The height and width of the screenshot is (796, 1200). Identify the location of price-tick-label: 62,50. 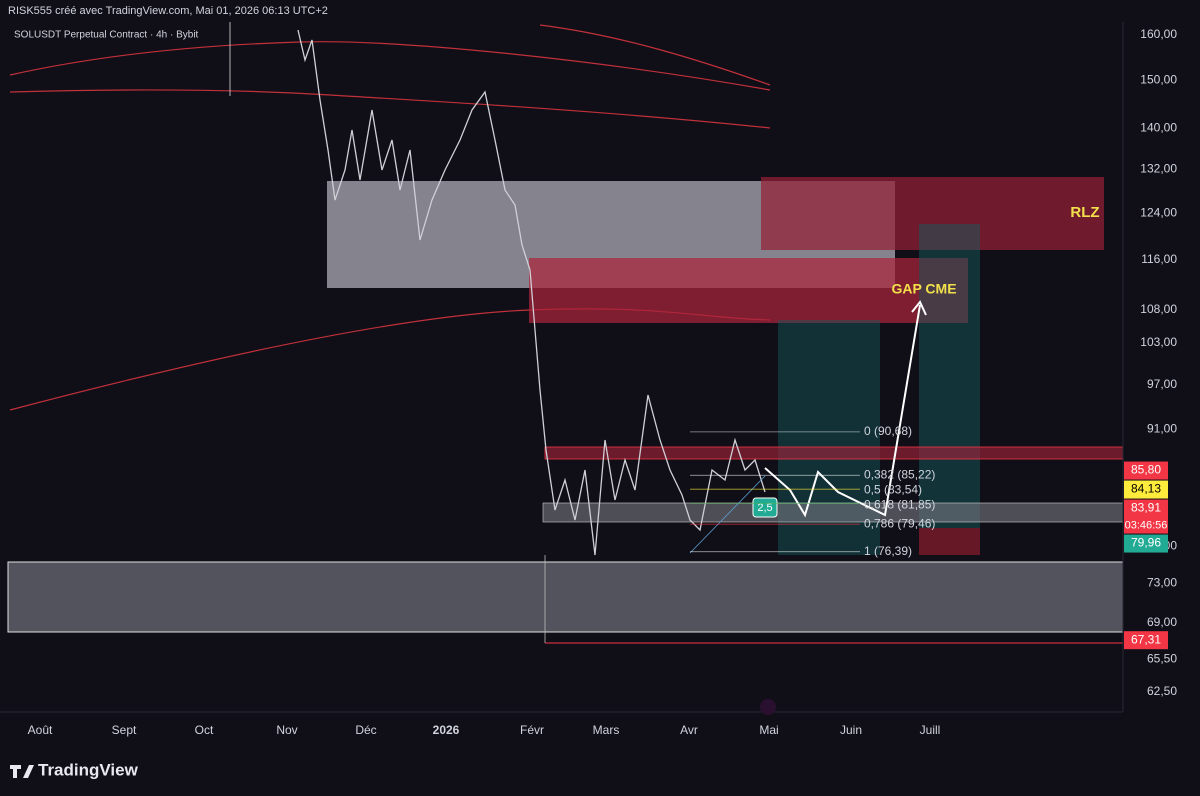
(1162, 691).